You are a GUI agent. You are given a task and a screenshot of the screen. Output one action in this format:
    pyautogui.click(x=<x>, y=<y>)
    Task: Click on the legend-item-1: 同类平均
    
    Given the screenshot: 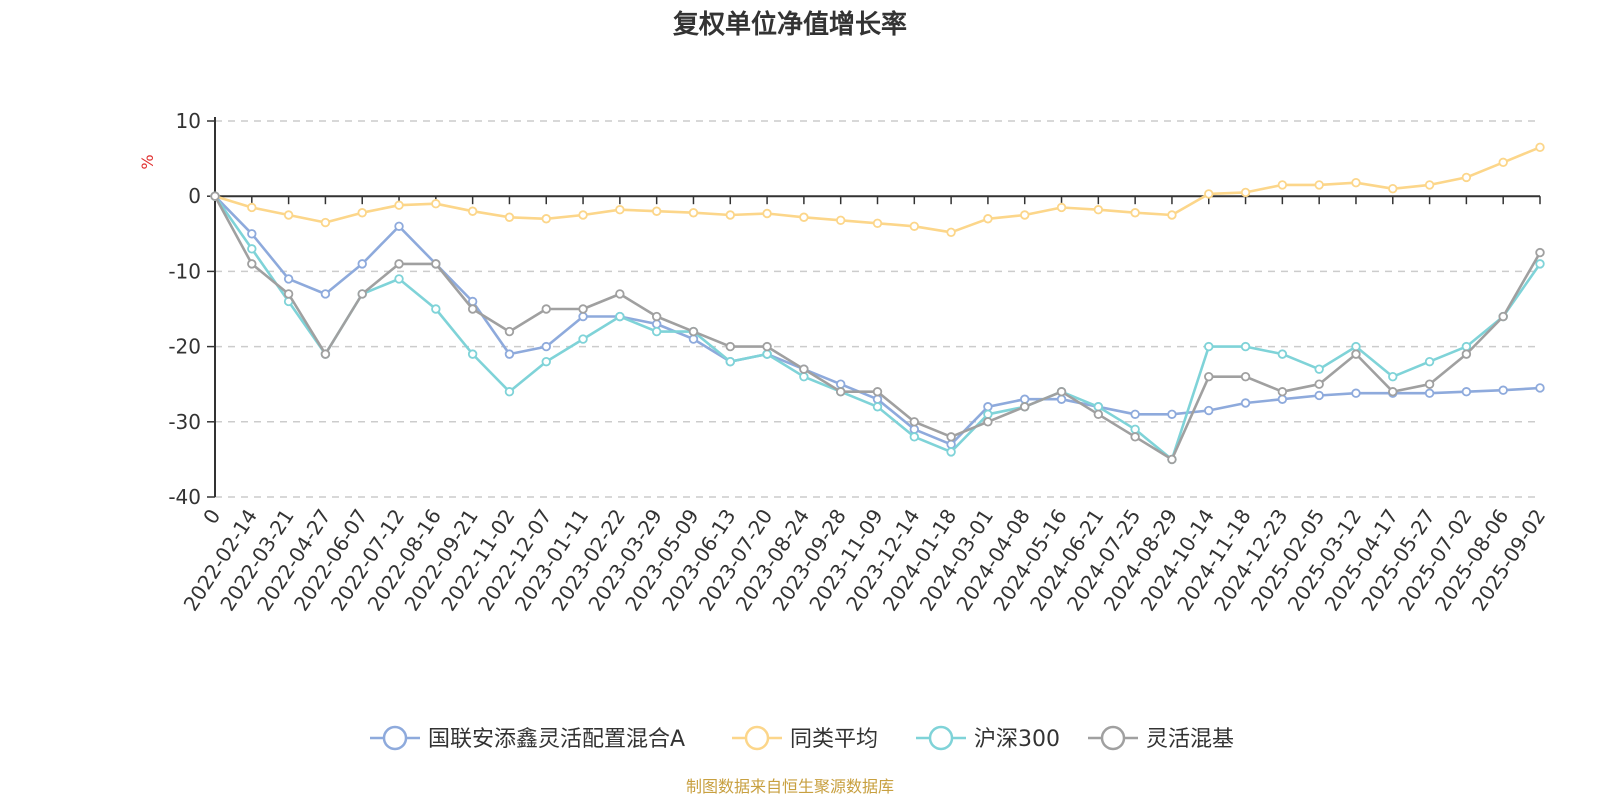 What is the action you would take?
    pyautogui.click(x=805, y=738)
    